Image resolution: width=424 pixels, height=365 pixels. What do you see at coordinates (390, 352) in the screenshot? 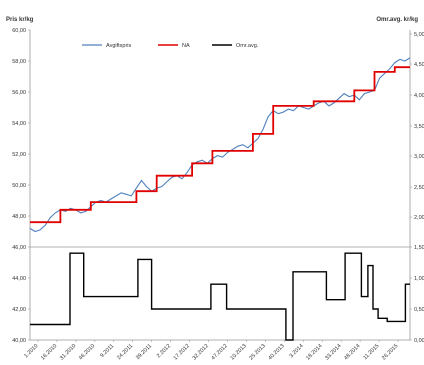
I see `x-tick-label: 26.2015` at bounding box center [390, 352].